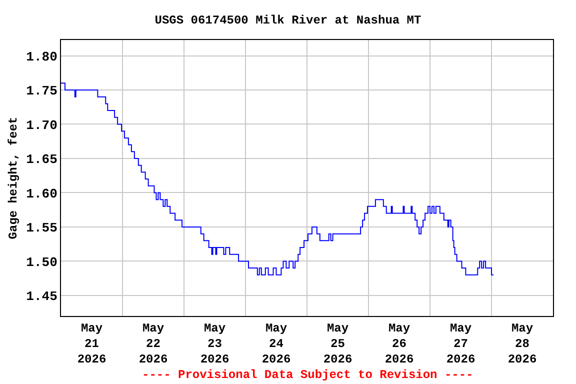 This screenshot has width=576, height=384. What do you see at coordinates (276, 344) in the screenshot?
I see `x-tick-label: May 24 2026` at bounding box center [276, 344].